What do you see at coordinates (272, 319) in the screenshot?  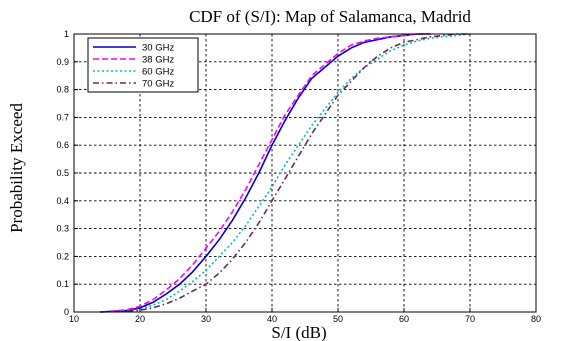 I see `x-tick-label: 40` at bounding box center [272, 319].